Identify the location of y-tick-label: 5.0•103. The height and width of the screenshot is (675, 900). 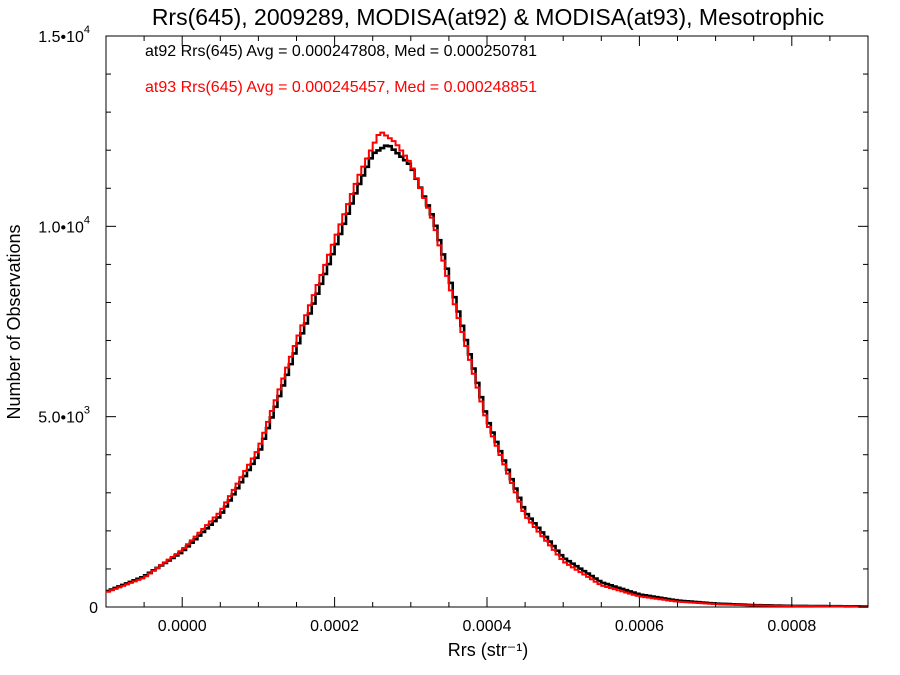
(64, 416).